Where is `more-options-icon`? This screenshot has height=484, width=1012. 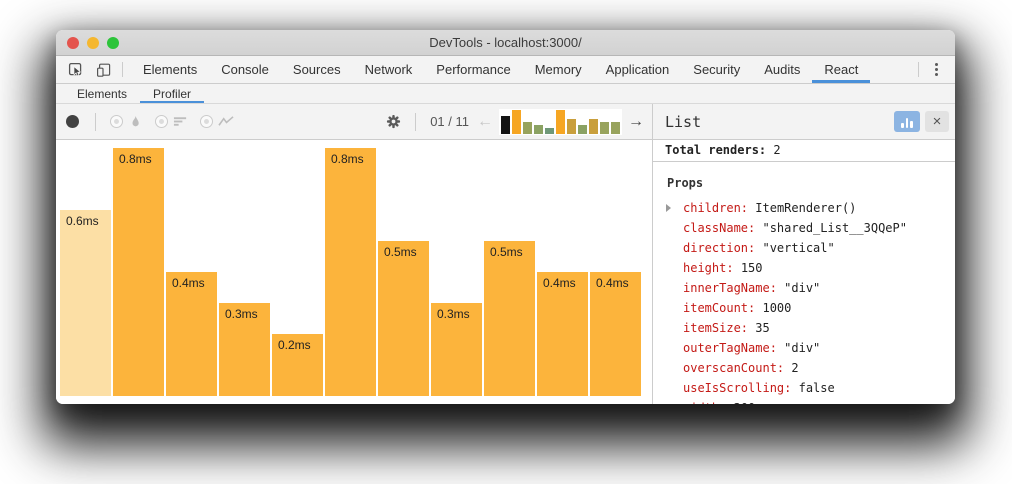
more-options-icon is located at coordinates (936, 69).